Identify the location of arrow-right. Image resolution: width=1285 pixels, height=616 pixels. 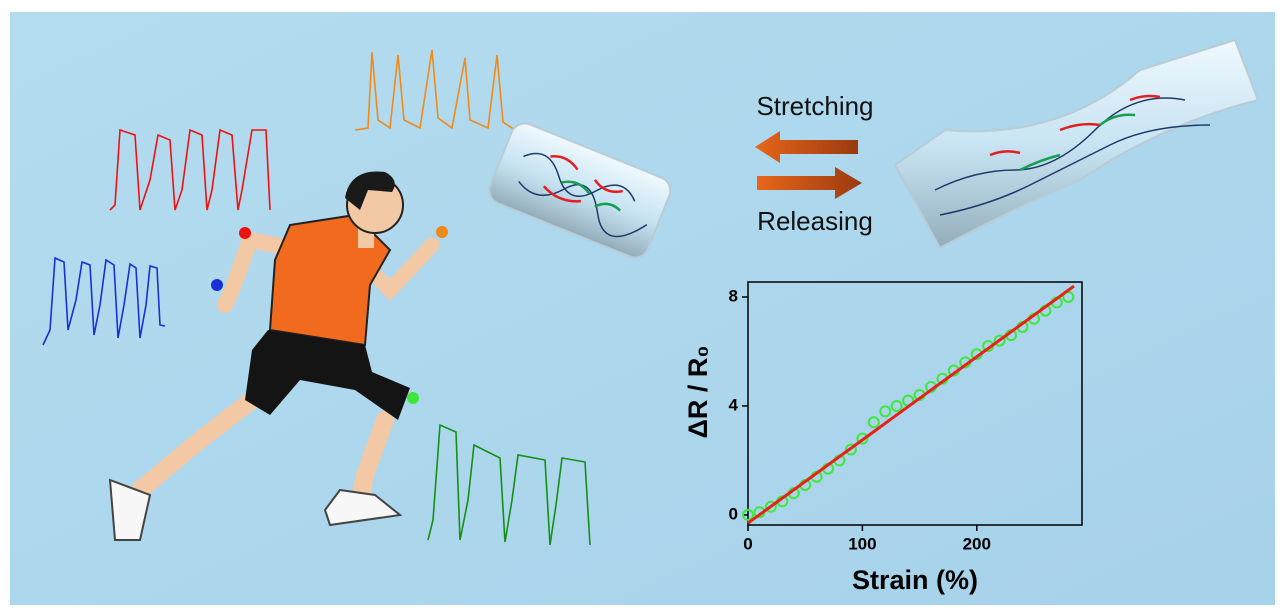
(809, 183).